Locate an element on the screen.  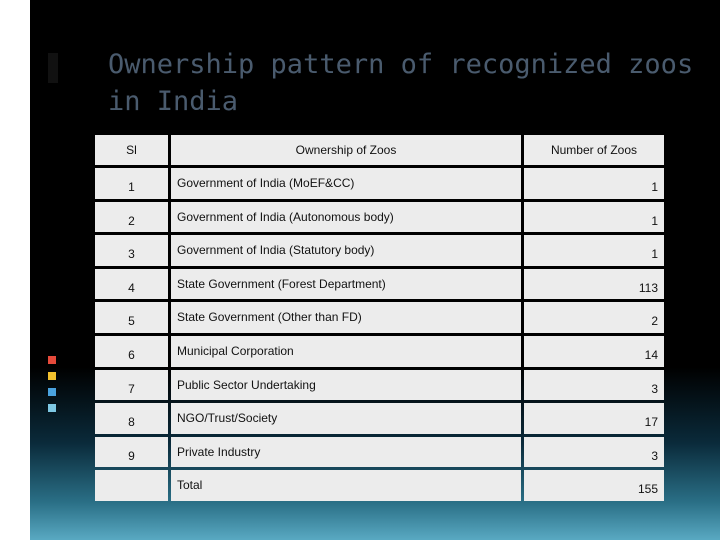
header-sl: Sl is located at coordinates (131, 150).